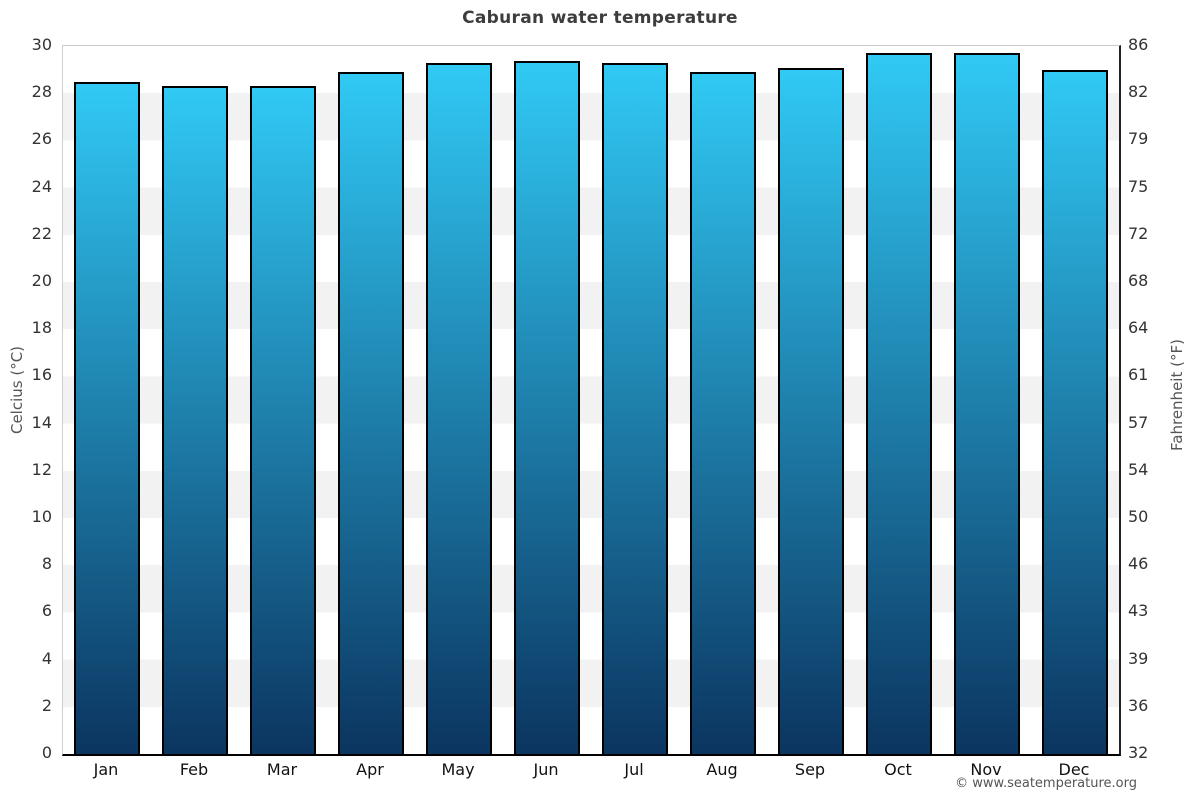 Image resolution: width=1200 pixels, height=800 pixels. I want to click on footer-copyright: © www.seatemperature.org, so click(1046, 783).